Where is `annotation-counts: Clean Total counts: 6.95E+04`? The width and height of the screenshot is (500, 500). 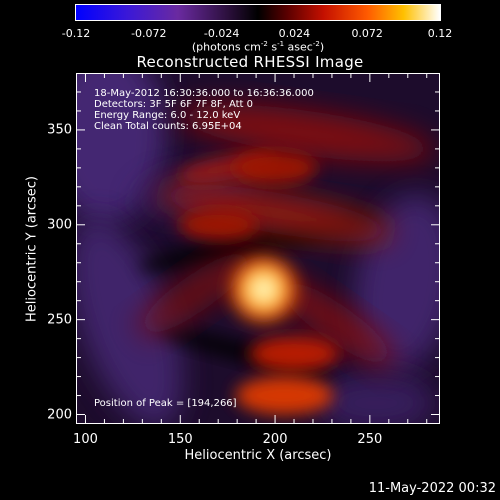
annotation-counts: Clean Total counts: 6.95E+04 is located at coordinates (168, 126).